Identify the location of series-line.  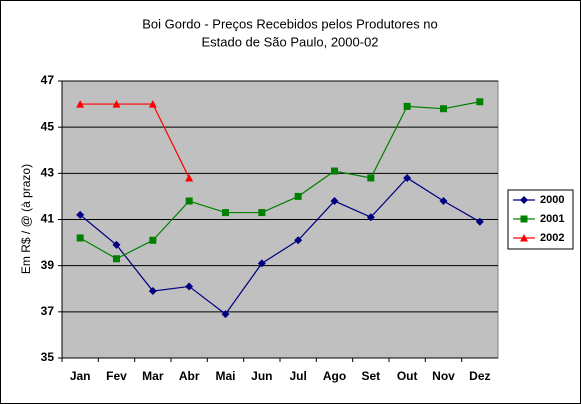
(135, 141).